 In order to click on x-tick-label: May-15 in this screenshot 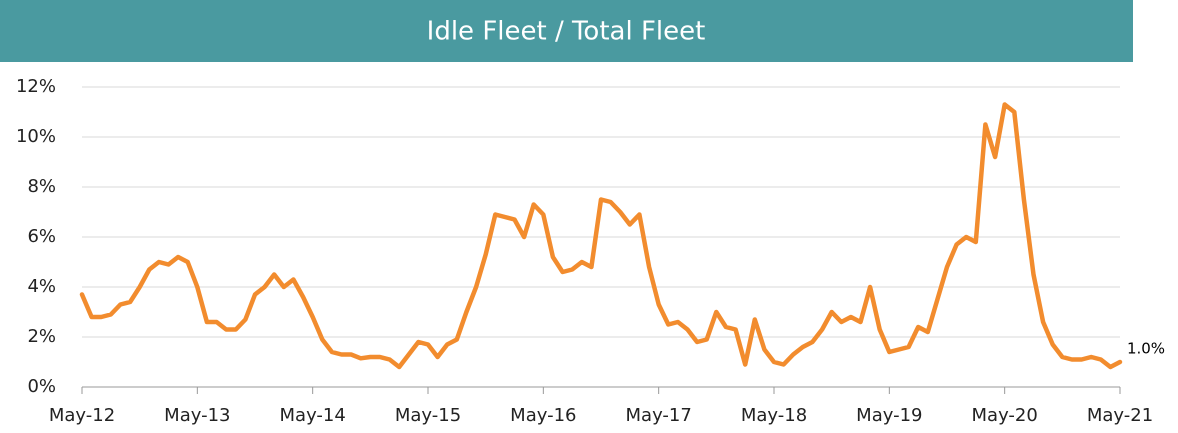, I will do `click(428, 415)`.